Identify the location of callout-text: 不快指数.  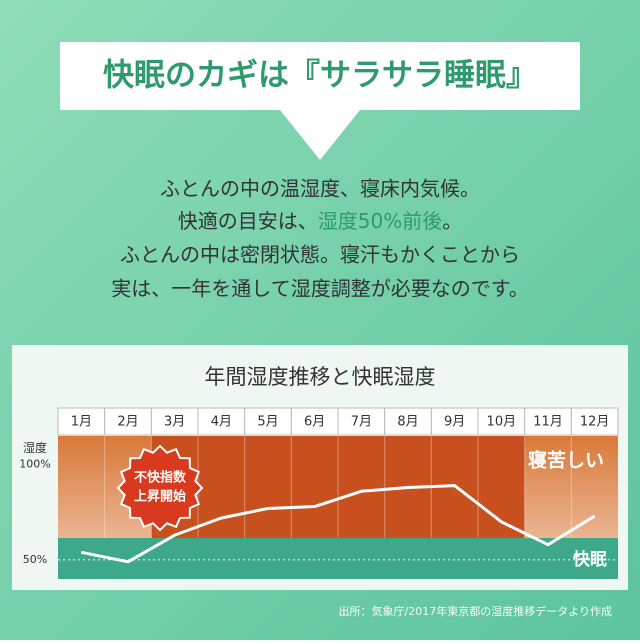
(160, 478).